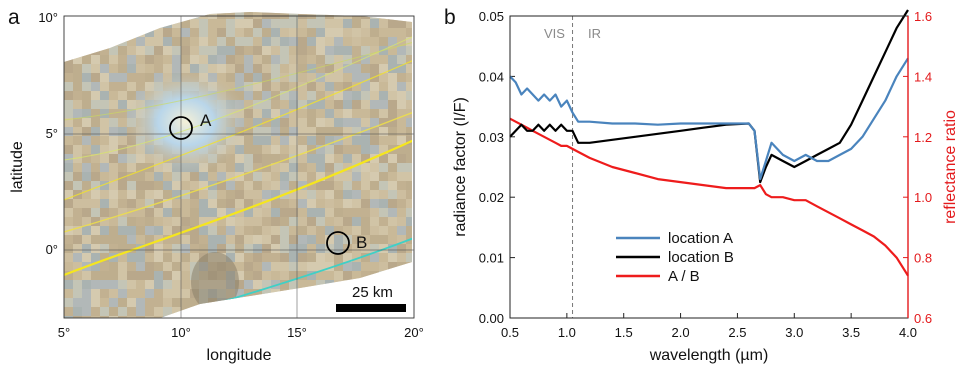 The width and height of the screenshot is (965, 374). I want to click on marker-b-label: B, so click(361, 242).